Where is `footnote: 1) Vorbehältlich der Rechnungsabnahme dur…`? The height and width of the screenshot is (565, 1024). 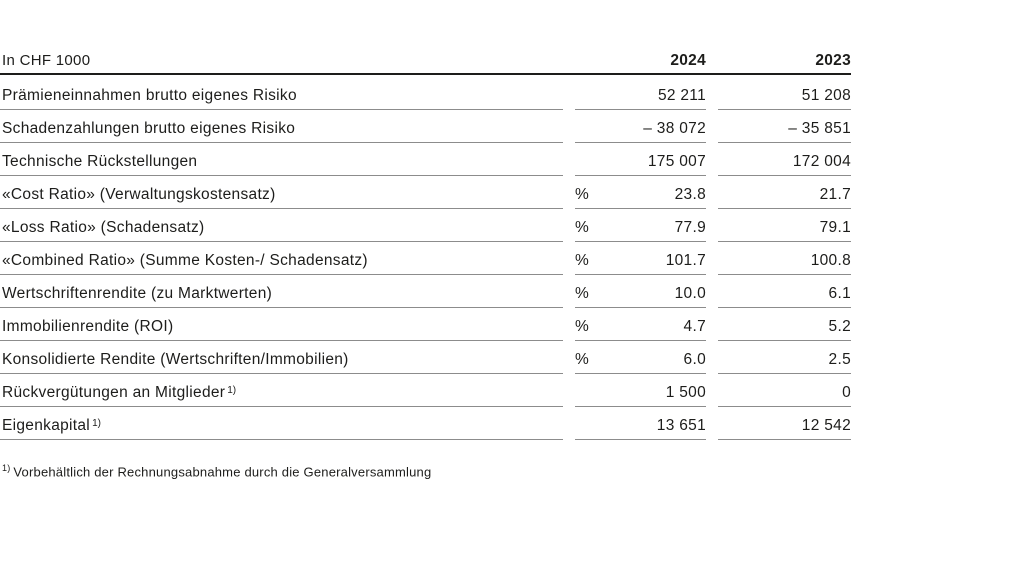 footnote: 1) Vorbehältlich der Rechnungsabnahme dur… is located at coordinates (216, 470).